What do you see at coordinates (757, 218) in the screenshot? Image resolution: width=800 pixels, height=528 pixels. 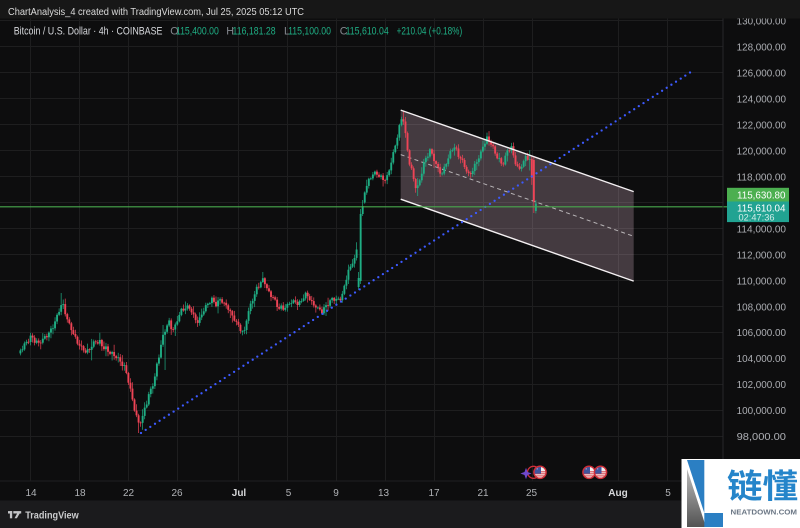 I see `svg-text: 02:47:36` at bounding box center [757, 218].